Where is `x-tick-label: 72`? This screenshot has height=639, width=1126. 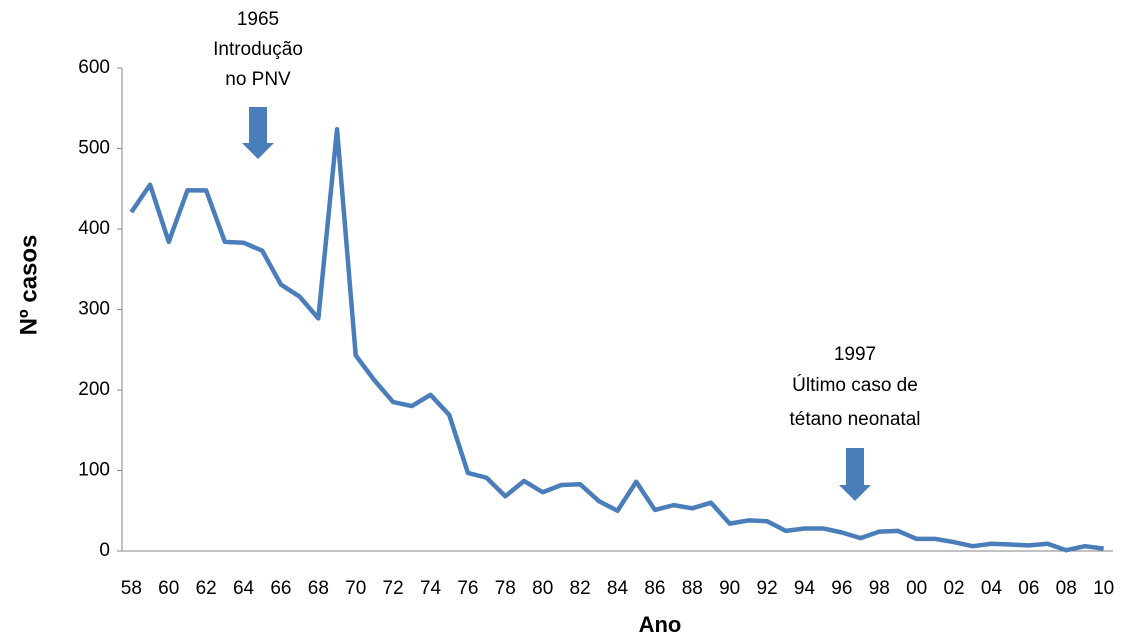
x-tick-label: 72 is located at coordinates (393, 588).